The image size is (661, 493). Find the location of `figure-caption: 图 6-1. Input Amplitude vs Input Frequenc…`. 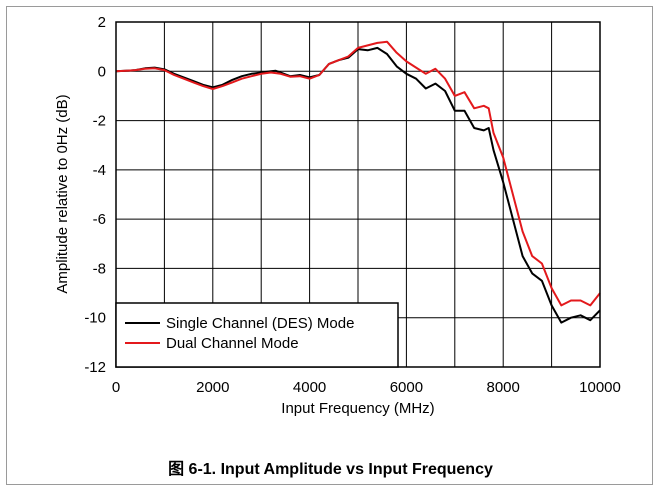

figure-caption: 图 6-1. Input Amplitude vs Input Frequenc… is located at coordinates (330, 469).